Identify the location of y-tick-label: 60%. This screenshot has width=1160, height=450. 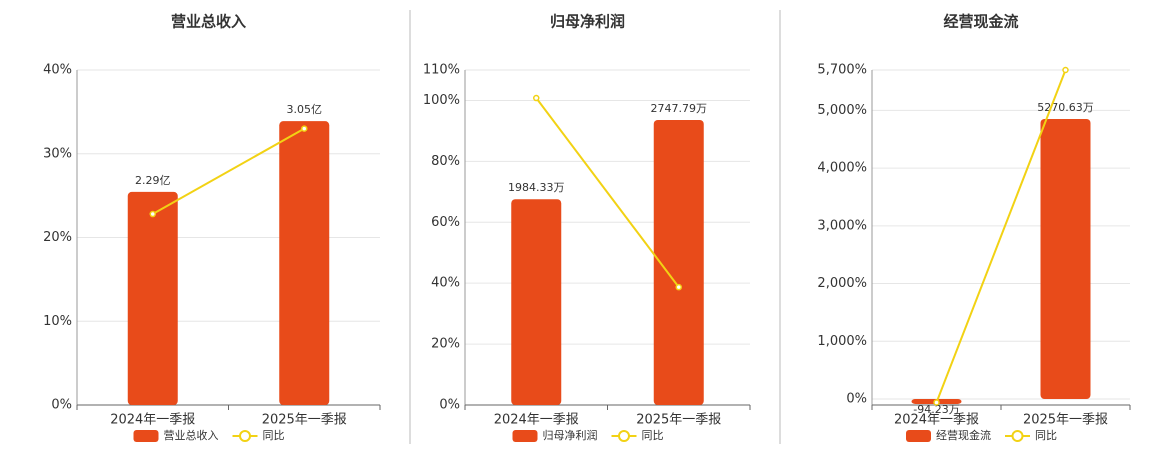
(445, 222).